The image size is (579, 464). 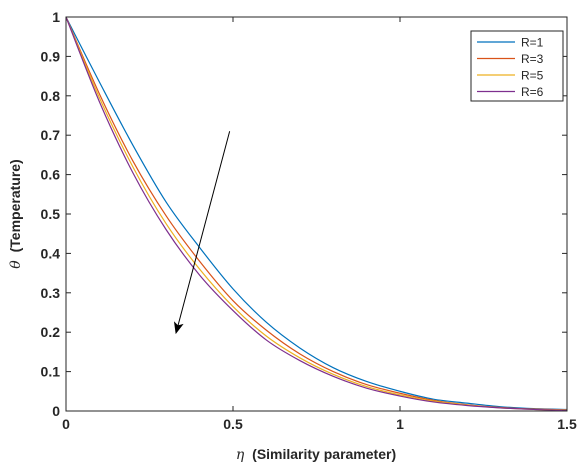 I want to click on legend-label-1: R=1, so click(x=532, y=43).